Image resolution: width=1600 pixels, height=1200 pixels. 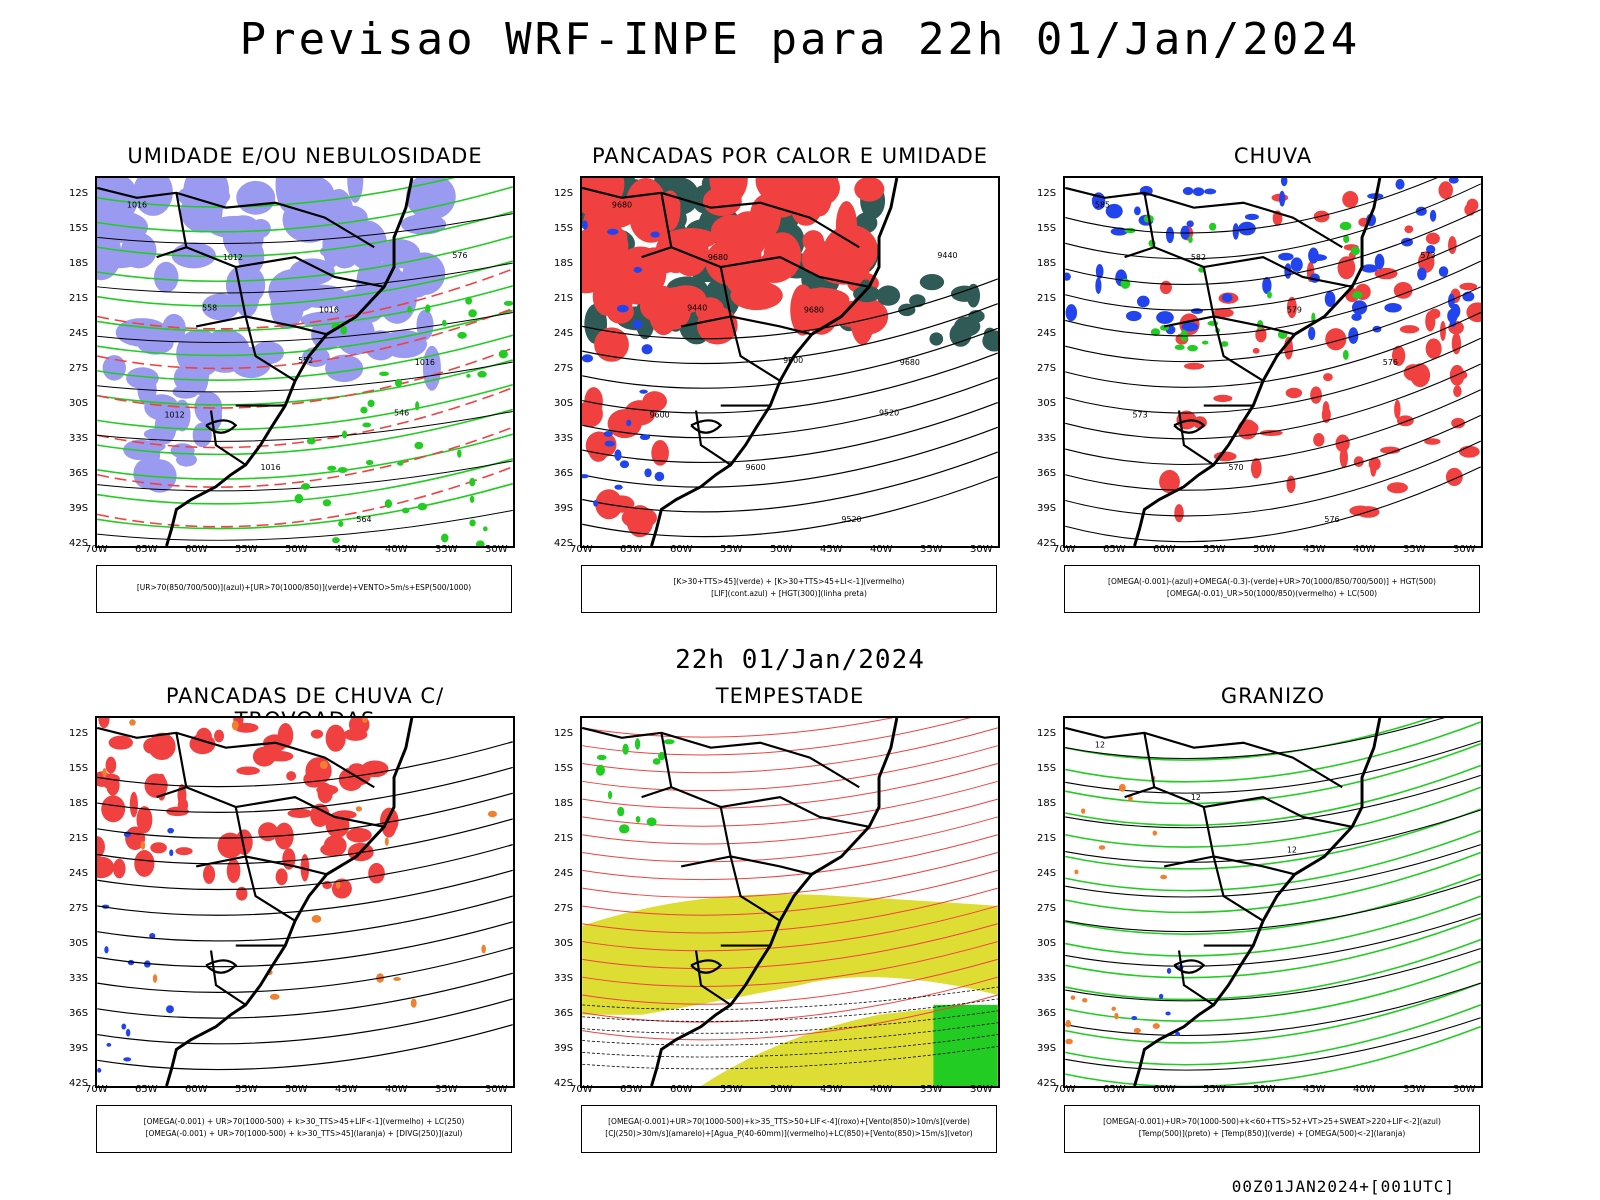 I want to click on thickness-contours, so click(x=305, y=398).